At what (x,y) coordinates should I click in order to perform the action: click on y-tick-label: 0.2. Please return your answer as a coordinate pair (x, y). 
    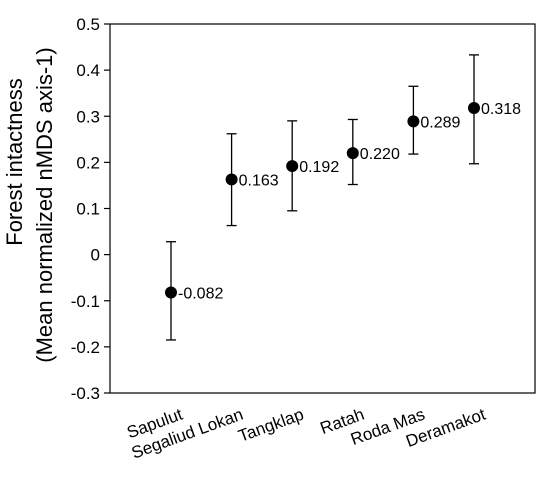
    Looking at the image, I should click on (88, 162).